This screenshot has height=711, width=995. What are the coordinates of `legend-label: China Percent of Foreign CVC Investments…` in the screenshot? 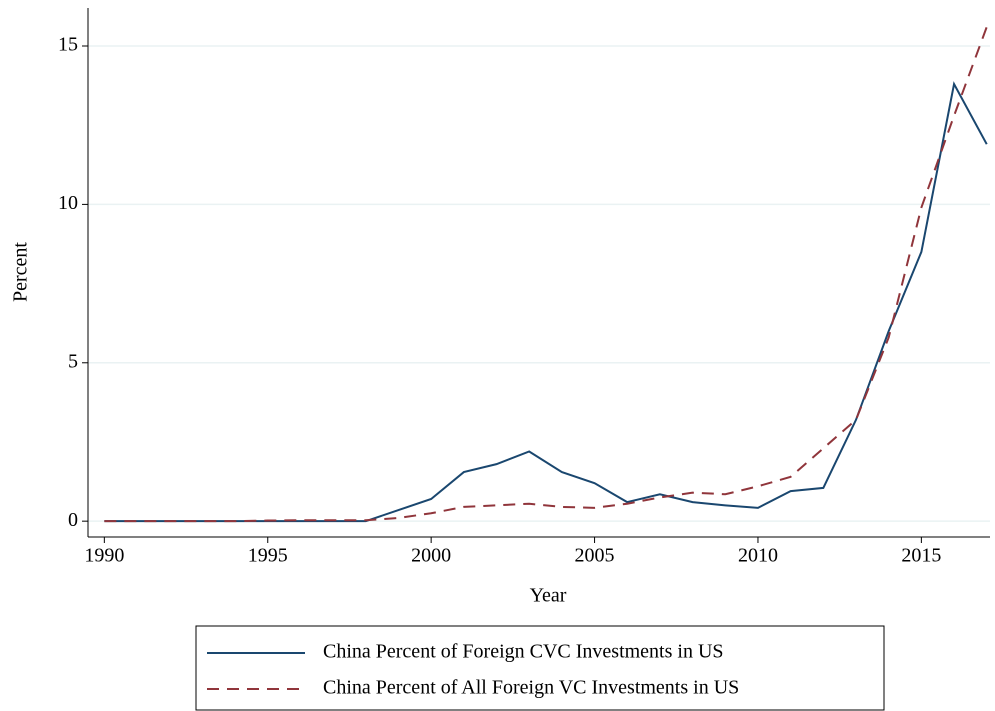 It's located at (523, 652).